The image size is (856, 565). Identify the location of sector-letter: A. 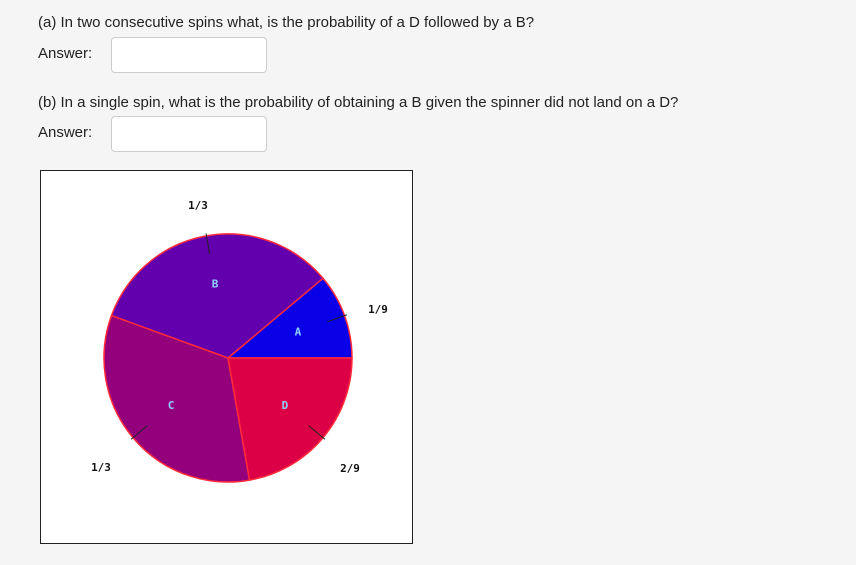
(298, 332).